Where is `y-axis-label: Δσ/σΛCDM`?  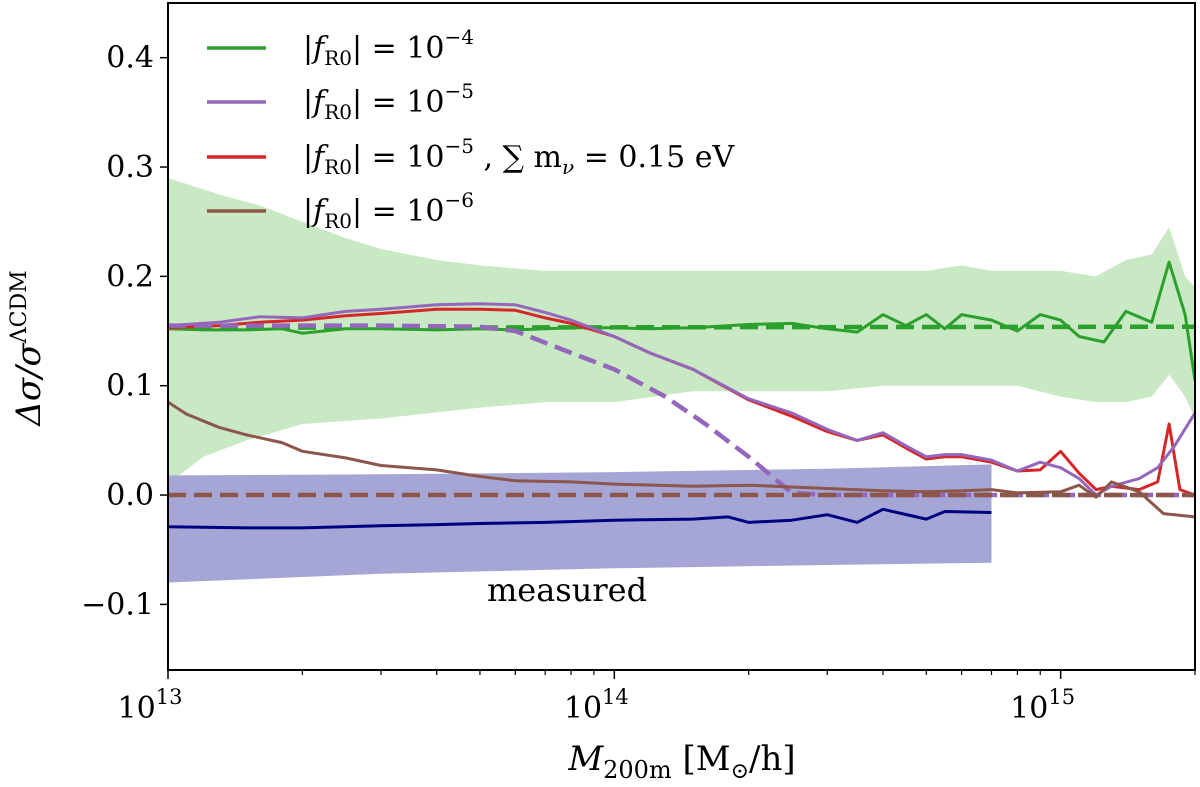
y-axis-label: Δσ/σΛCDM is located at coordinates (28, 348).